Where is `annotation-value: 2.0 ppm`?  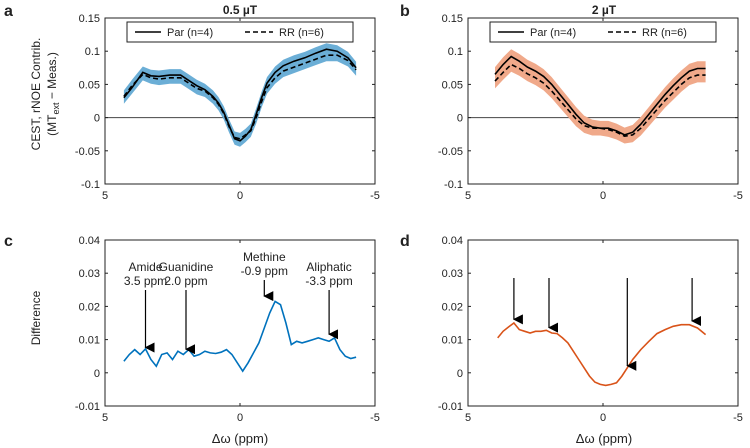 annotation-value: 2.0 ppm is located at coordinates (185, 281).